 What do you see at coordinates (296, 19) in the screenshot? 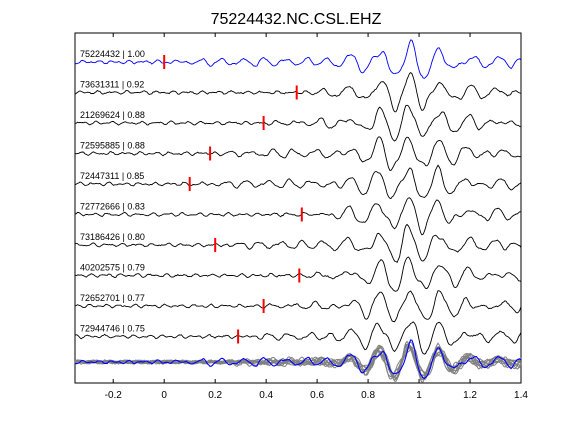
I see `chart-title: 75224432.NC.CSL.EHZ` at bounding box center [296, 19].